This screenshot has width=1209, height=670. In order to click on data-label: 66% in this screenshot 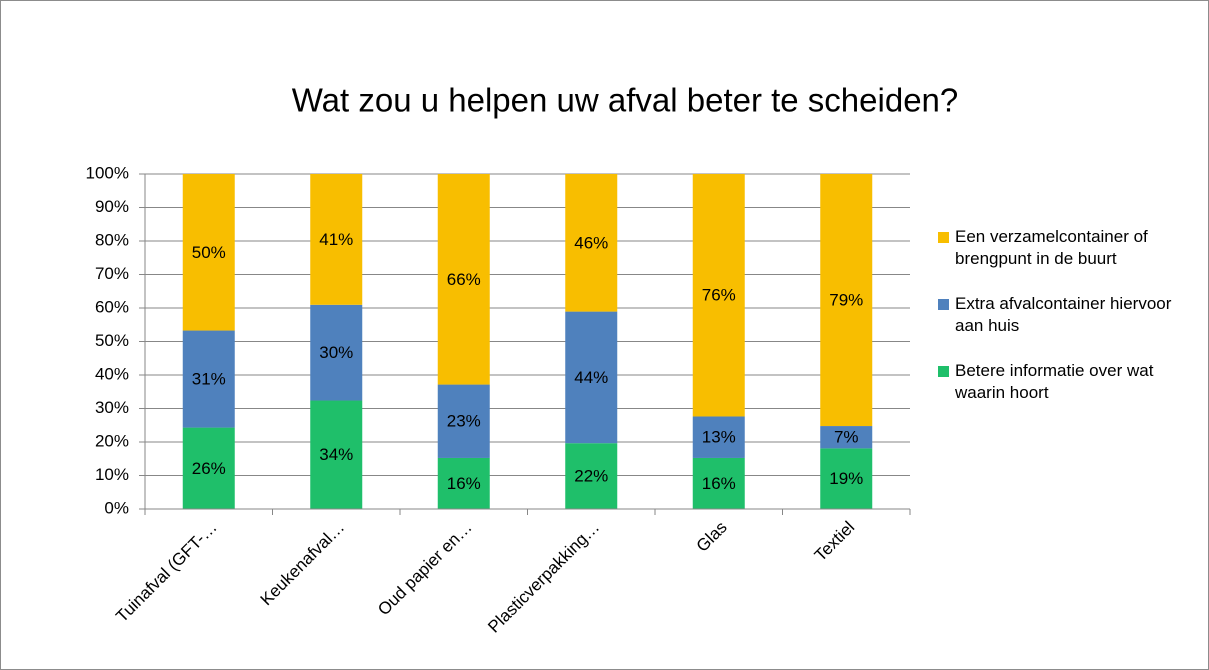, I will do `click(464, 279)`.